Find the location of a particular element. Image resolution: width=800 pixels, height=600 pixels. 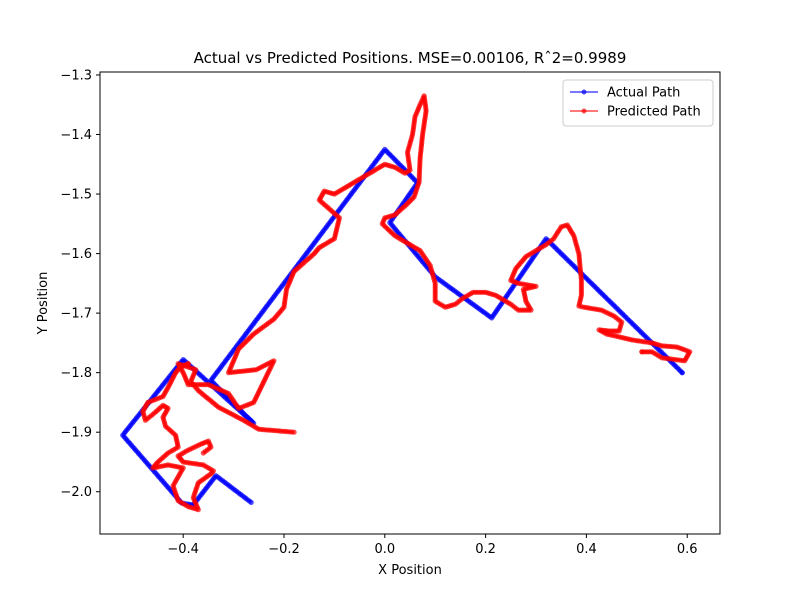

legend-marker-predicted is located at coordinates (584, 111).